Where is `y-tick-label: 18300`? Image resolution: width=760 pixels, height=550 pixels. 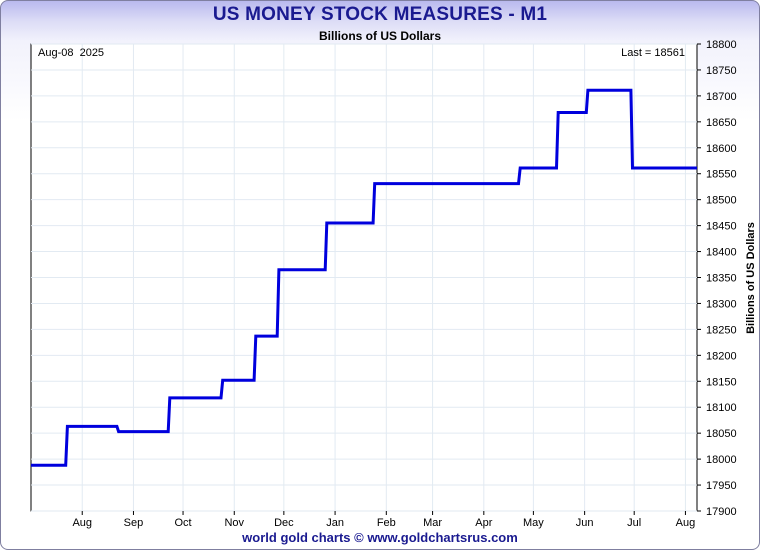
y-tick-label: 18300 is located at coordinates (721, 304).